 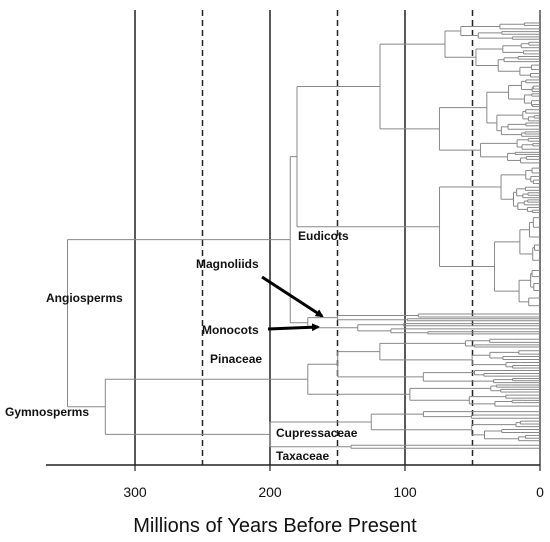 What do you see at coordinates (323, 236) in the screenshot?
I see `clade-label-eudicots: Eudicots` at bounding box center [323, 236].